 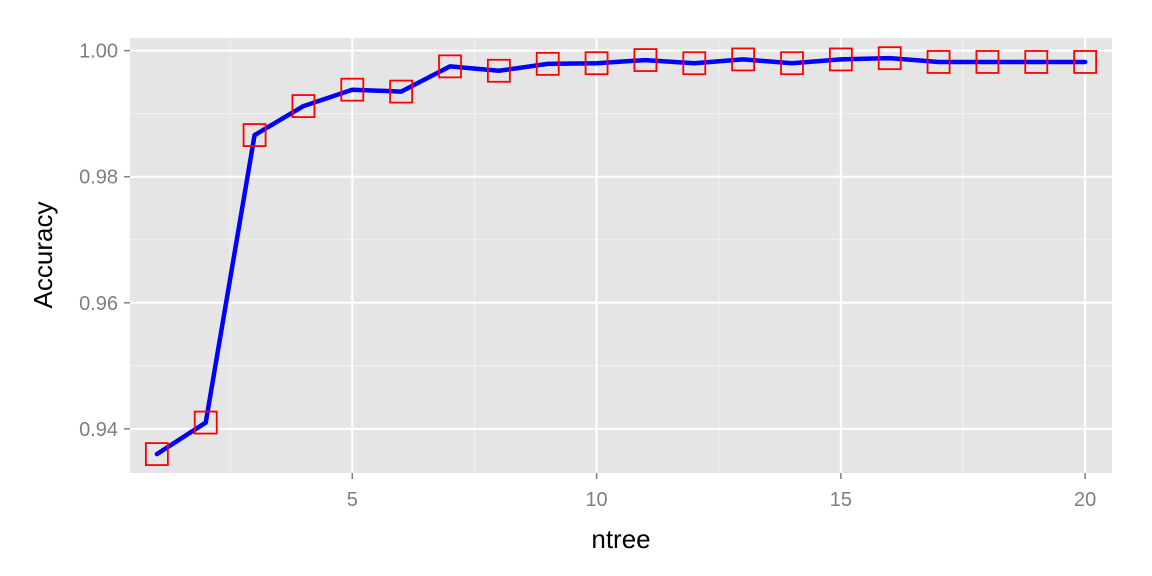 I want to click on y-tick-label-3: 1.00, so click(x=98, y=52).